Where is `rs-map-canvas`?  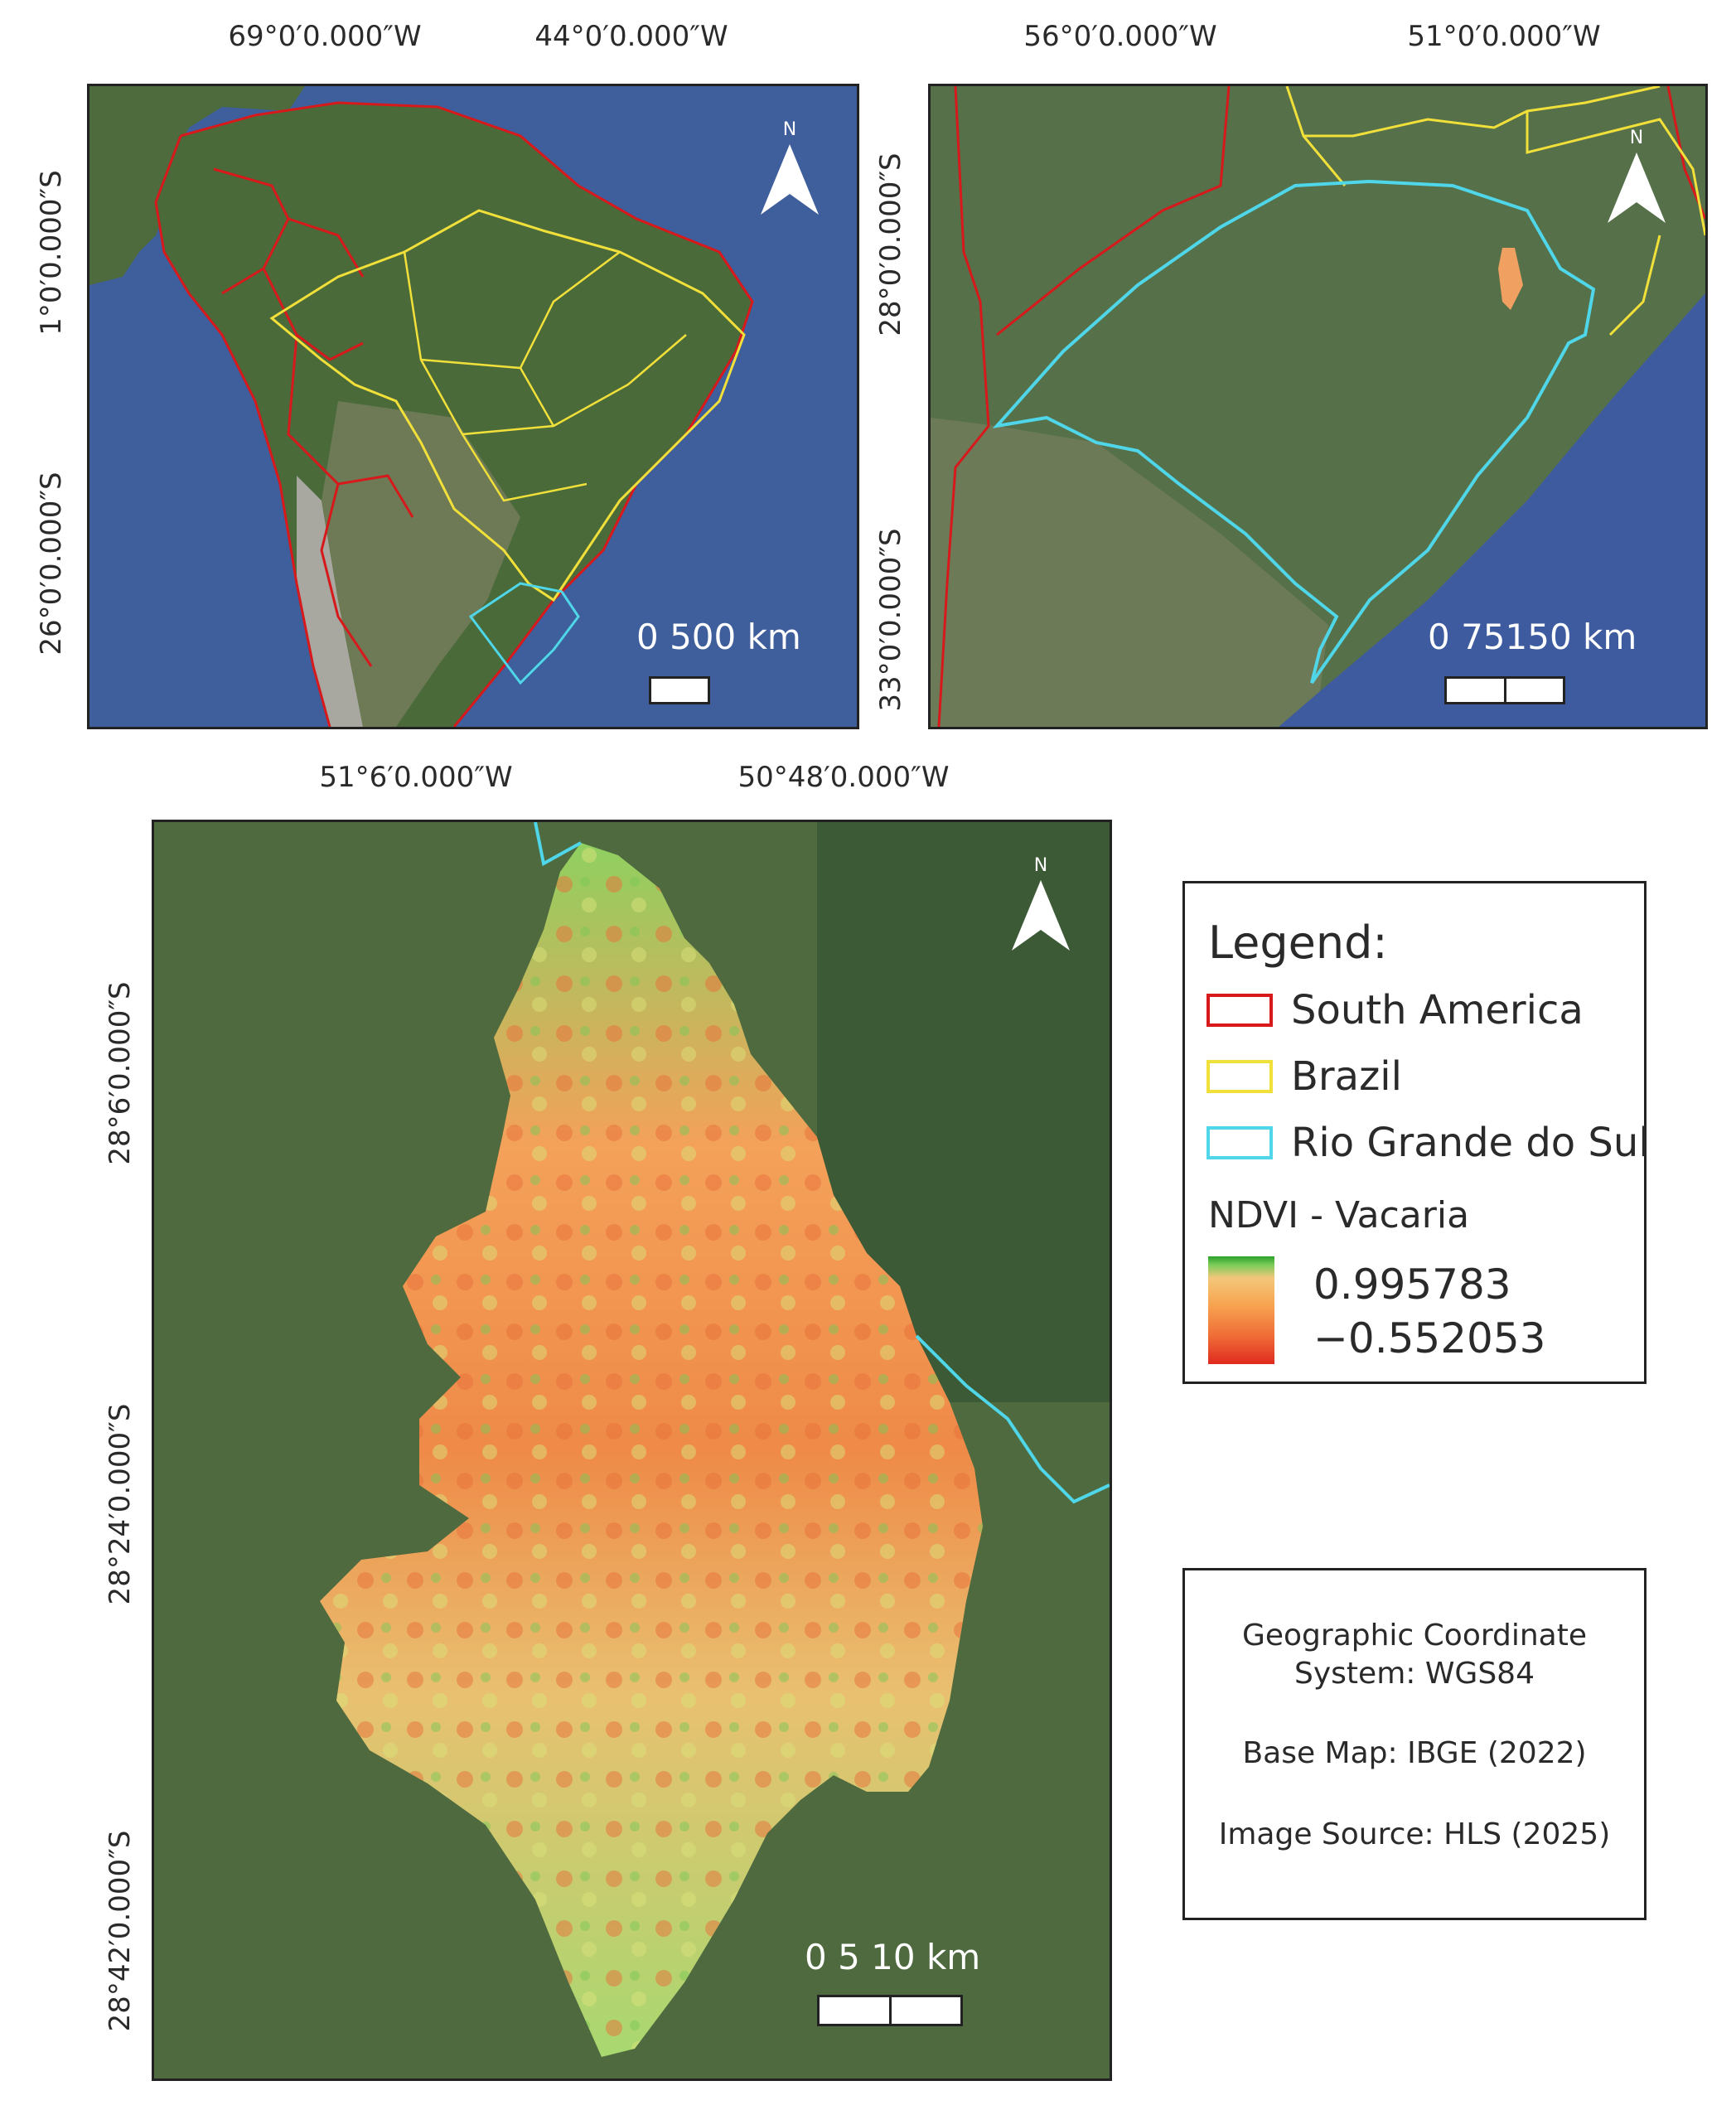
rs-map-canvas is located at coordinates (1318, 406).